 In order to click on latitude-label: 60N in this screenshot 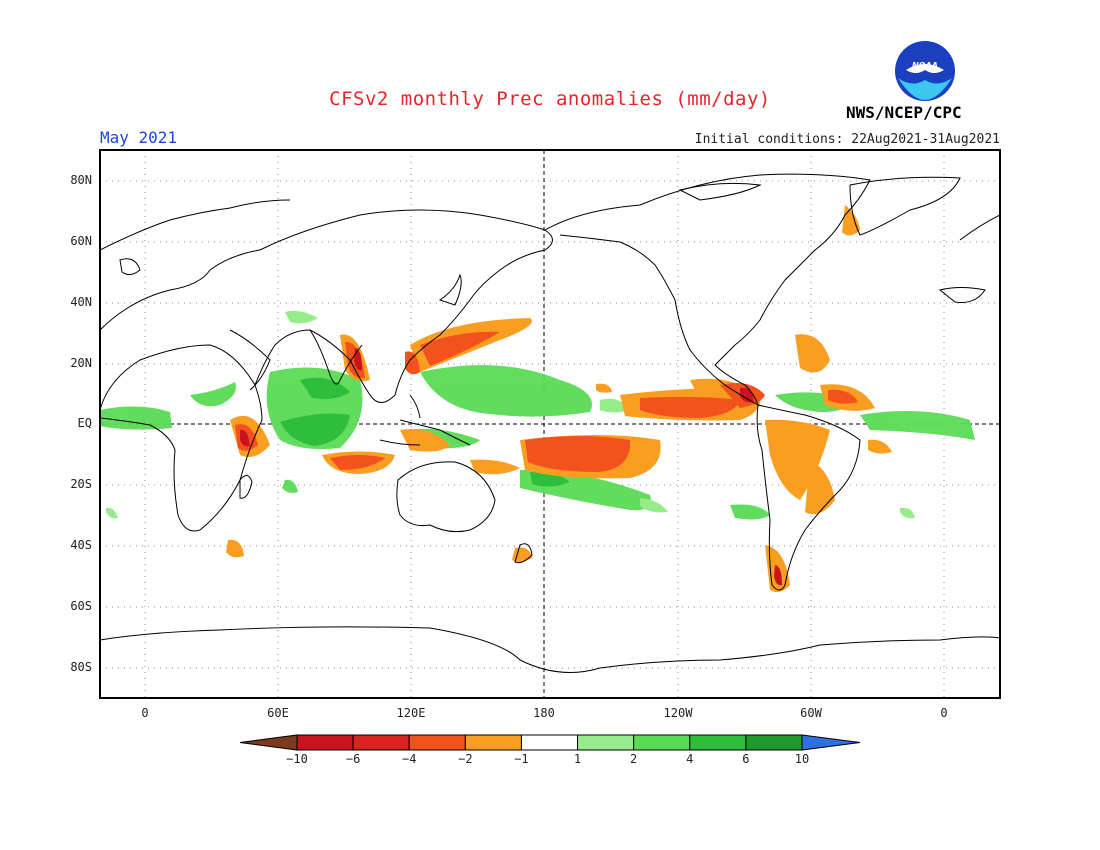, I will do `click(81, 241)`.